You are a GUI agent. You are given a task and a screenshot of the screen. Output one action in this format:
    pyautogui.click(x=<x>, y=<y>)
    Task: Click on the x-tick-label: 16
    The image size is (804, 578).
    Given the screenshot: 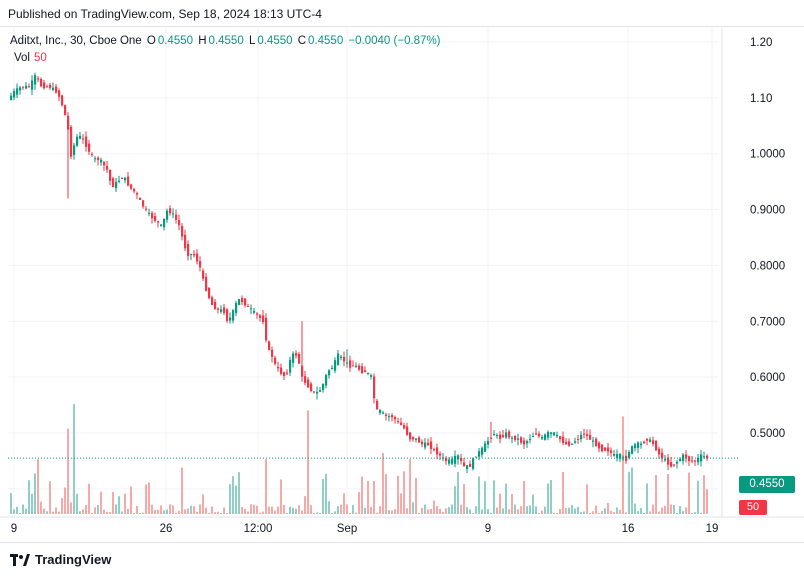 What is the action you would take?
    pyautogui.click(x=628, y=529)
    